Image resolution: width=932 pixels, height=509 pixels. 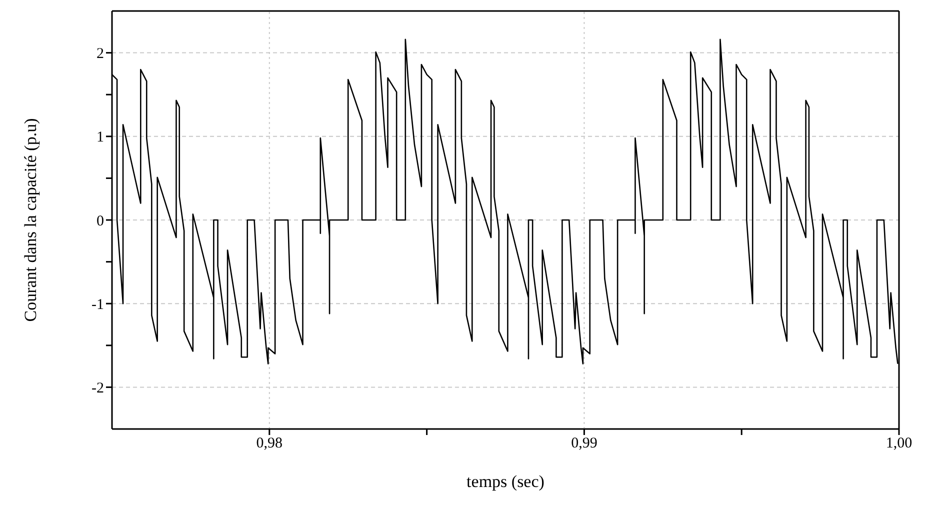 What do you see at coordinates (100, 54) in the screenshot?
I see `y-tick-label: 2` at bounding box center [100, 54].